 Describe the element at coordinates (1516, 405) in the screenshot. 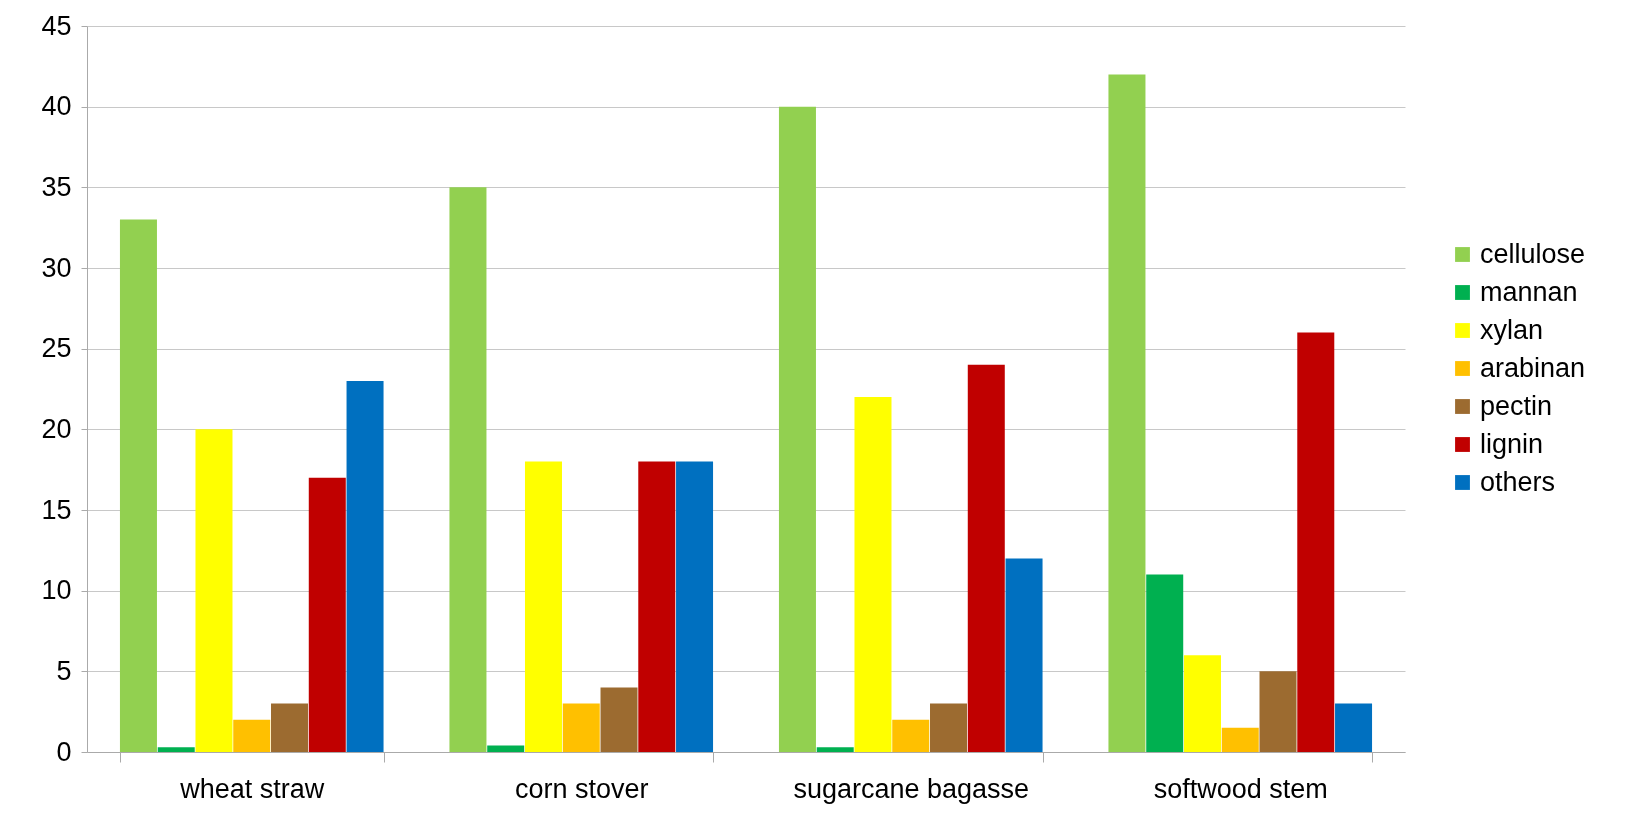

I see `legend-label: pectin` at that location.